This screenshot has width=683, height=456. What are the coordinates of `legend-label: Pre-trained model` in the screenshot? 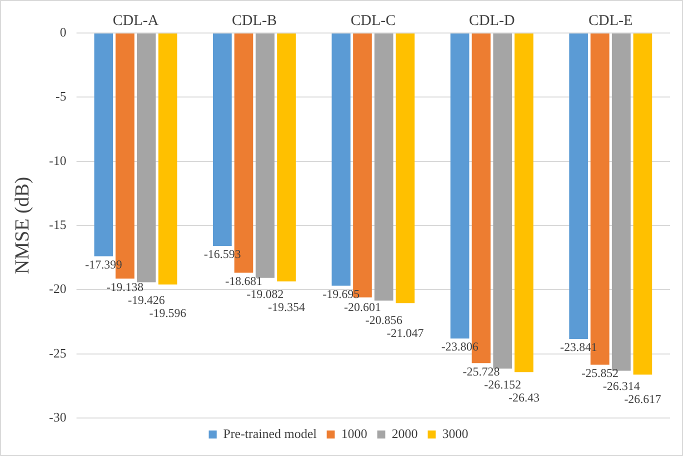 It's located at (270, 433).